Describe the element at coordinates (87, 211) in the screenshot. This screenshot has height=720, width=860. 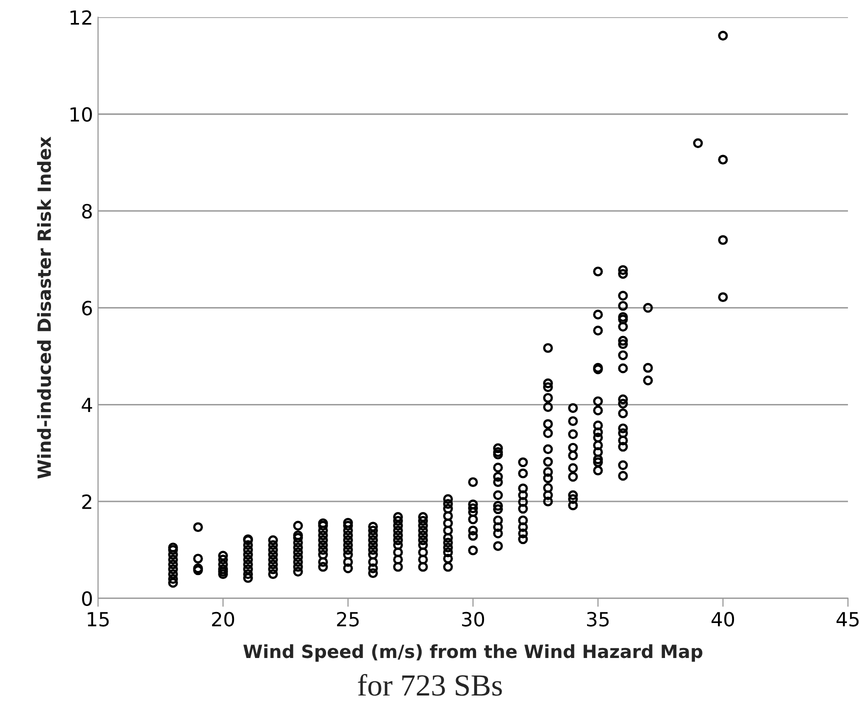
I see `y-tick-label: 8` at that location.